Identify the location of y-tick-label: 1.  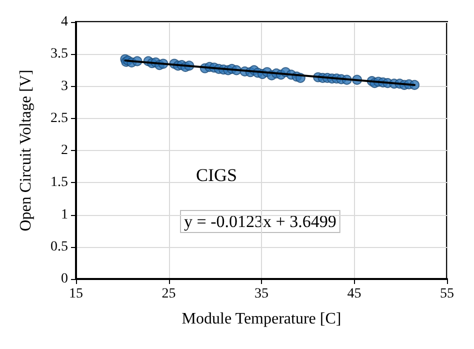
(64, 214).